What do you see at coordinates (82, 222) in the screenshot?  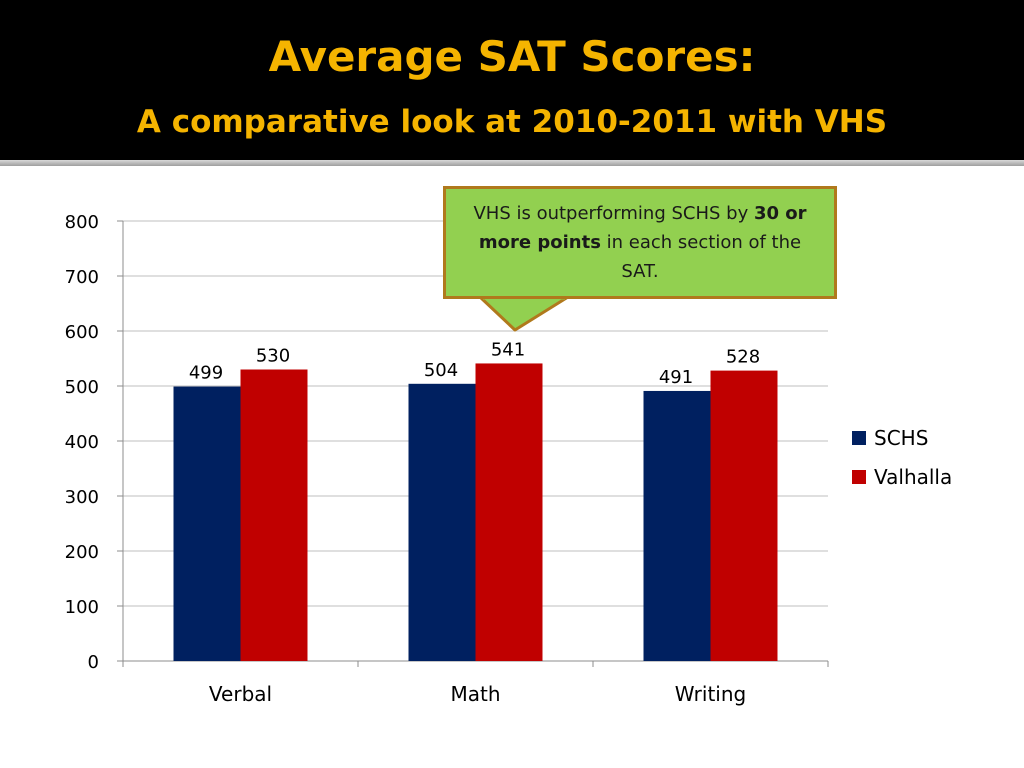 I see `y-tick-label: 800` at bounding box center [82, 222].